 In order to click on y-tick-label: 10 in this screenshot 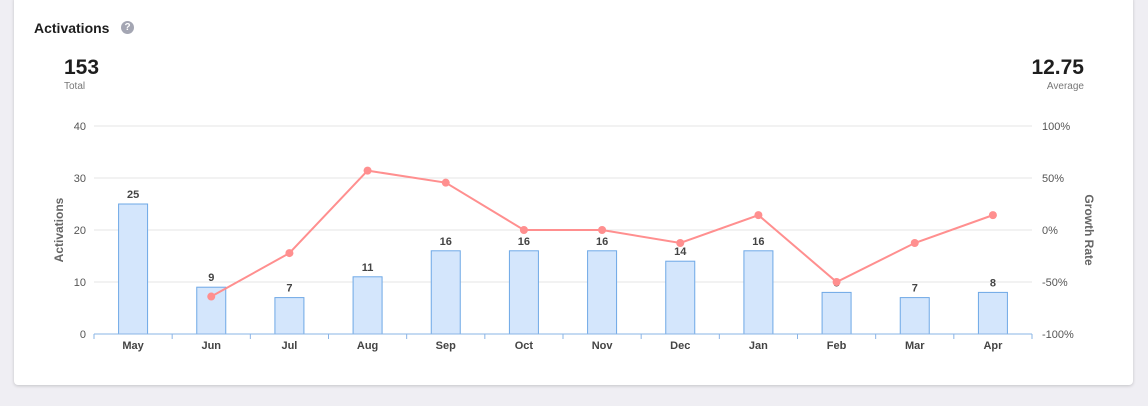, I will do `click(80, 283)`.